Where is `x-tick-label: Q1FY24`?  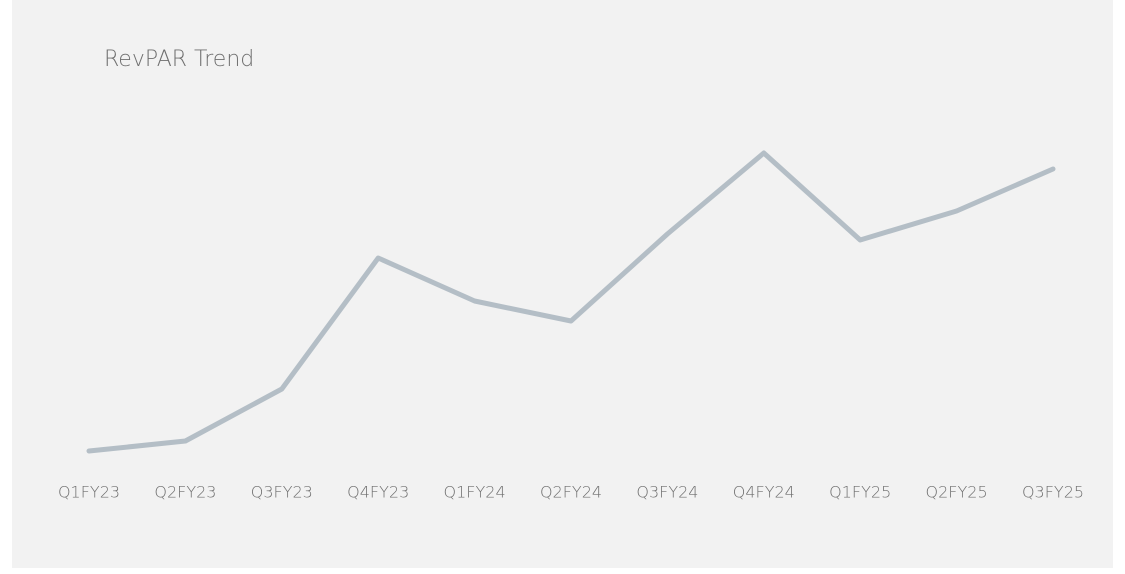
x-tick-label: Q1FY24 is located at coordinates (475, 492).